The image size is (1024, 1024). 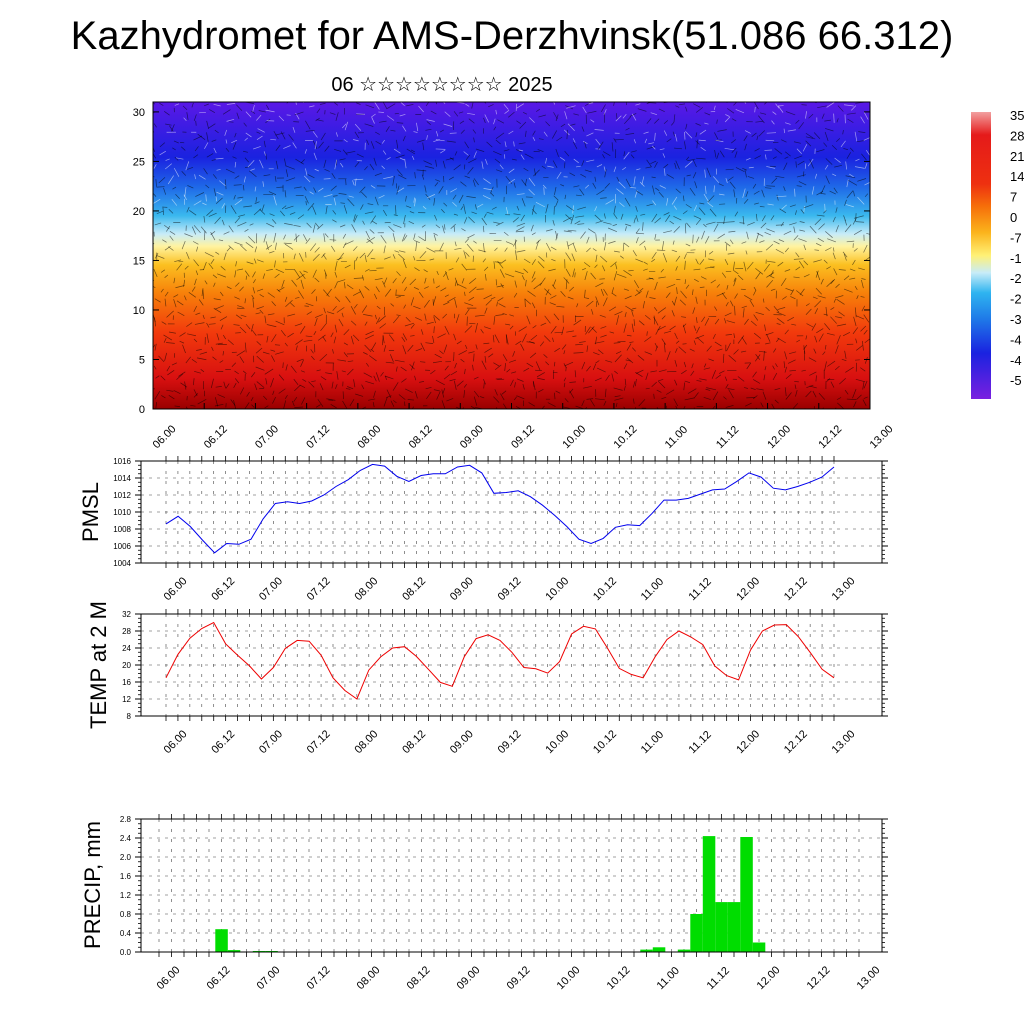 I want to click on xtick-label: 11.00, so click(x=652, y=589).